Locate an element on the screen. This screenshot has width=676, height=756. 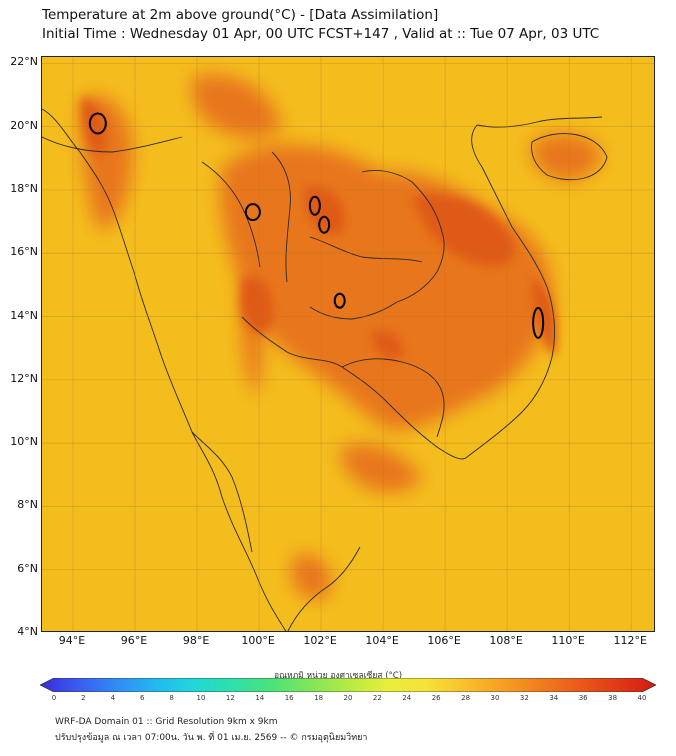
colorbar-tick: 36 is located at coordinates (583, 698).